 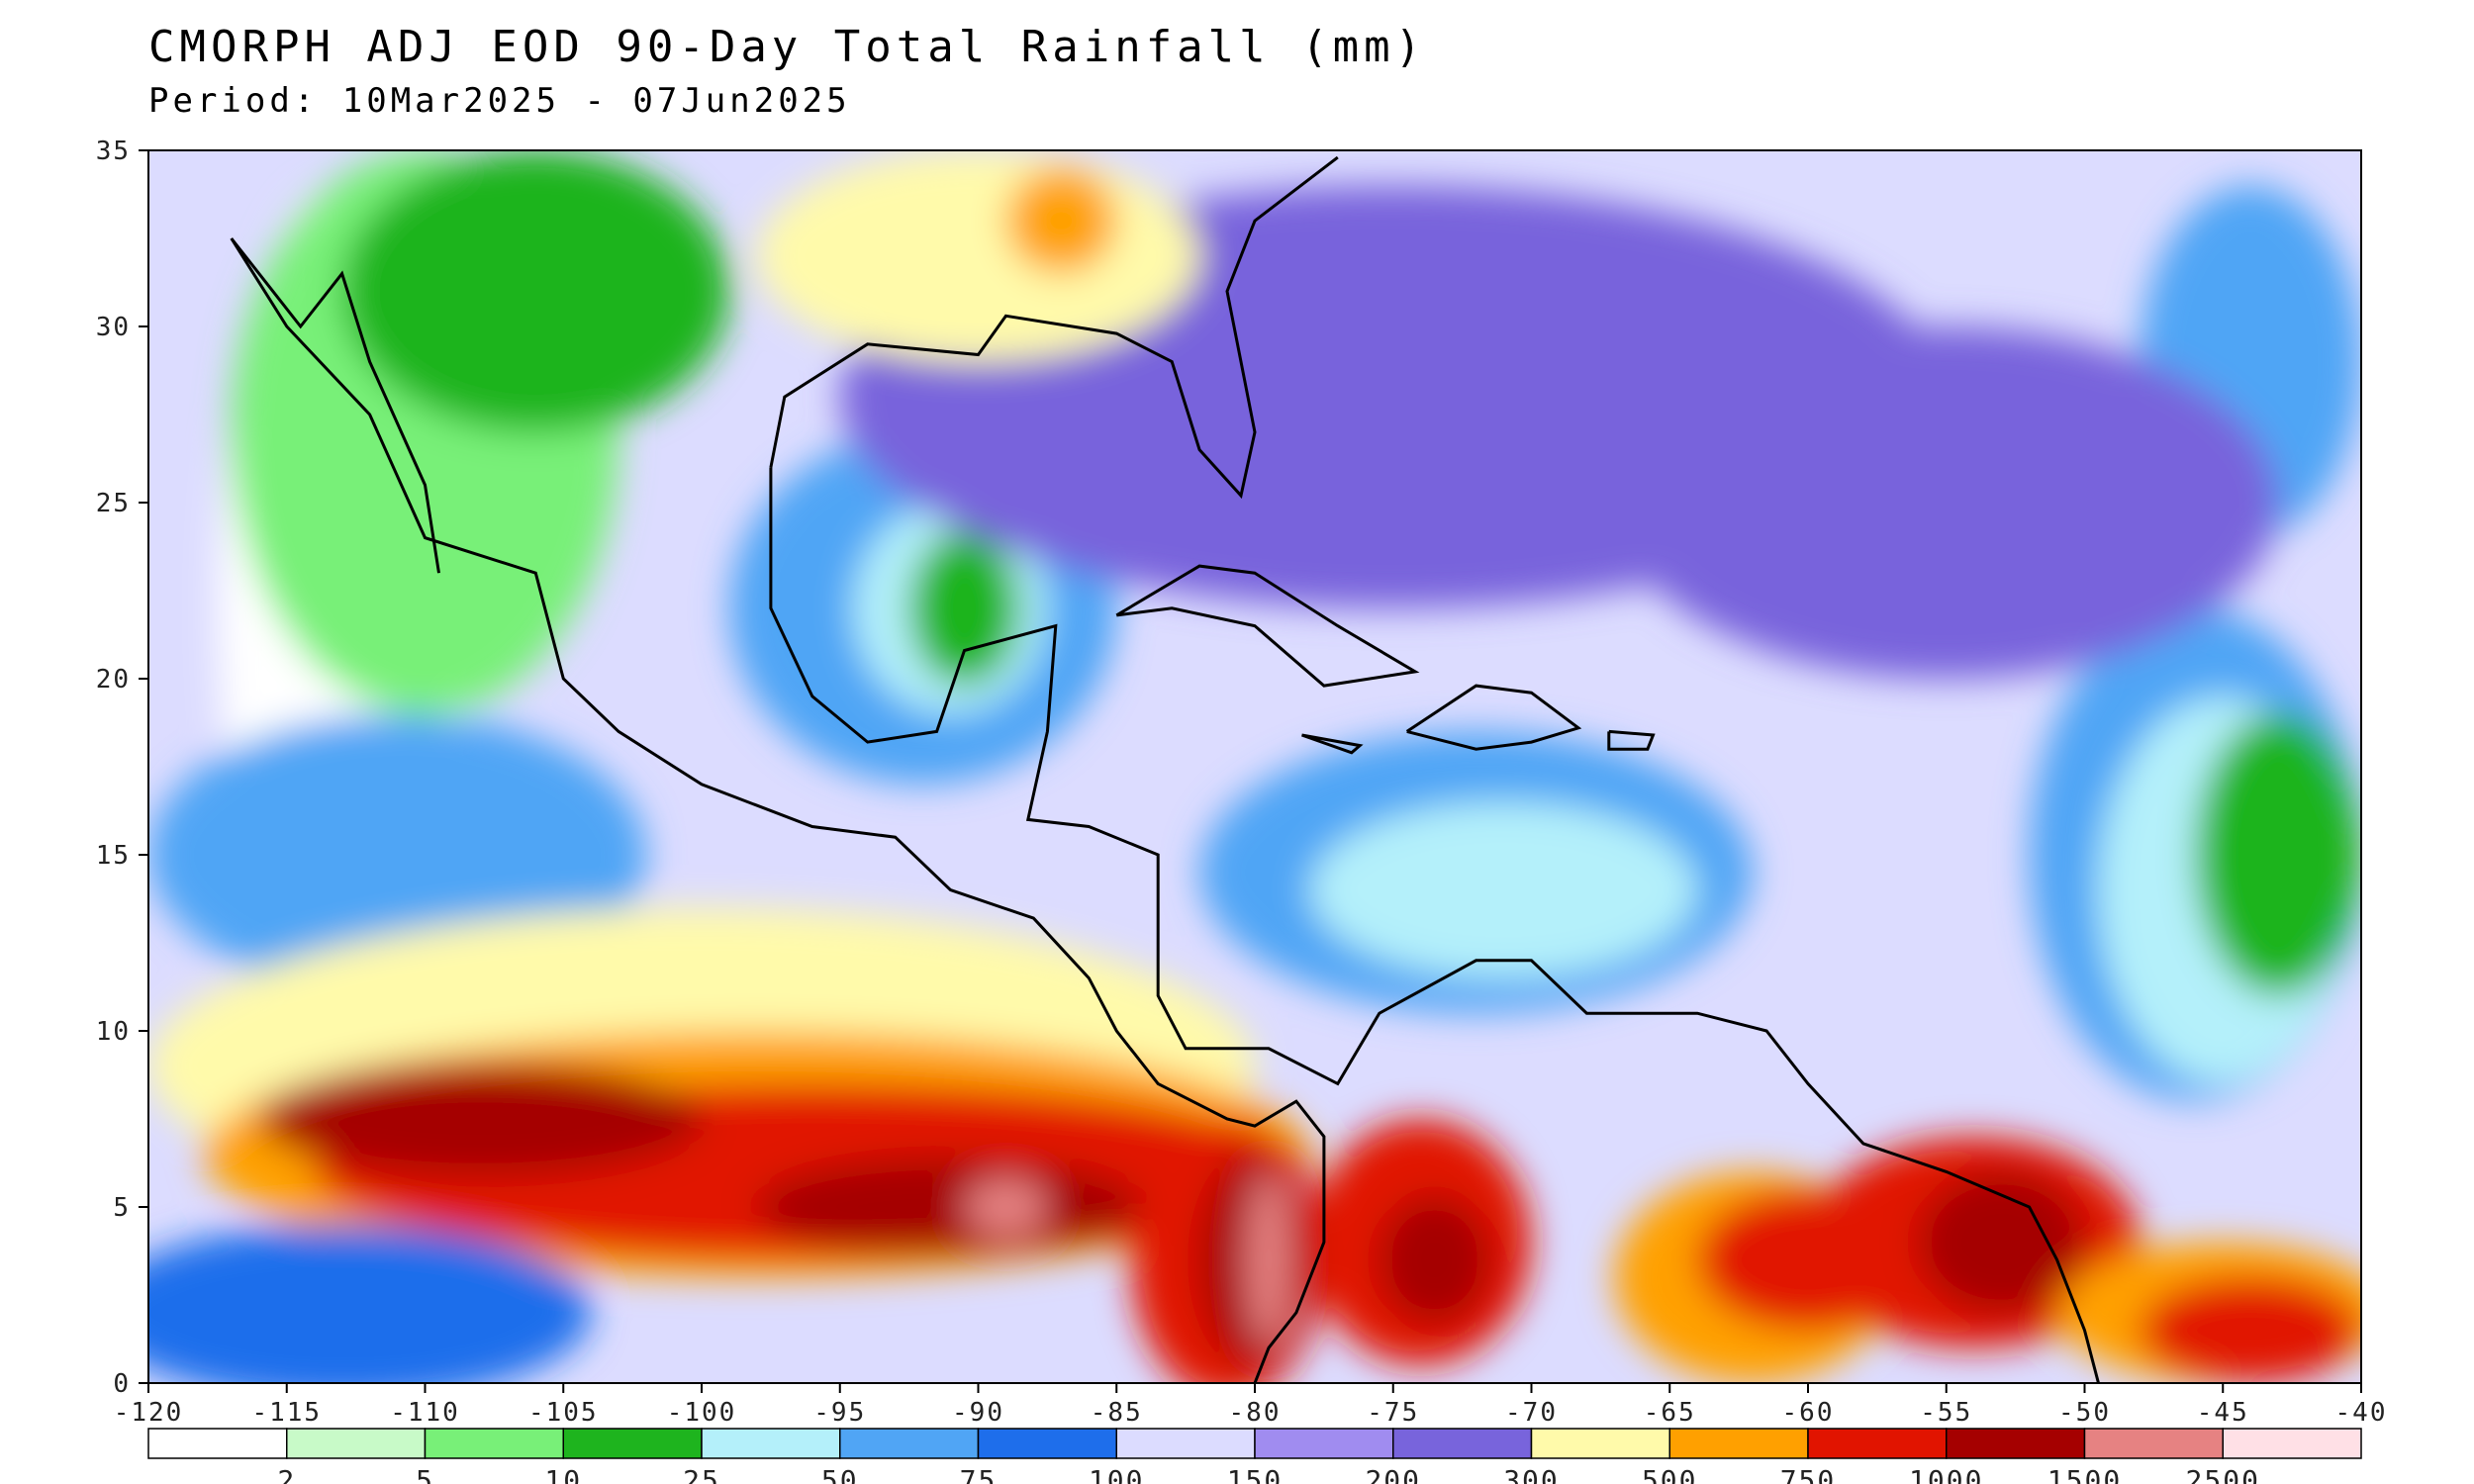 What do you see at coordinates (840, 1474) in the screenshot?
I see `colorbar-label: 50` at bounding box center [840, 1474].